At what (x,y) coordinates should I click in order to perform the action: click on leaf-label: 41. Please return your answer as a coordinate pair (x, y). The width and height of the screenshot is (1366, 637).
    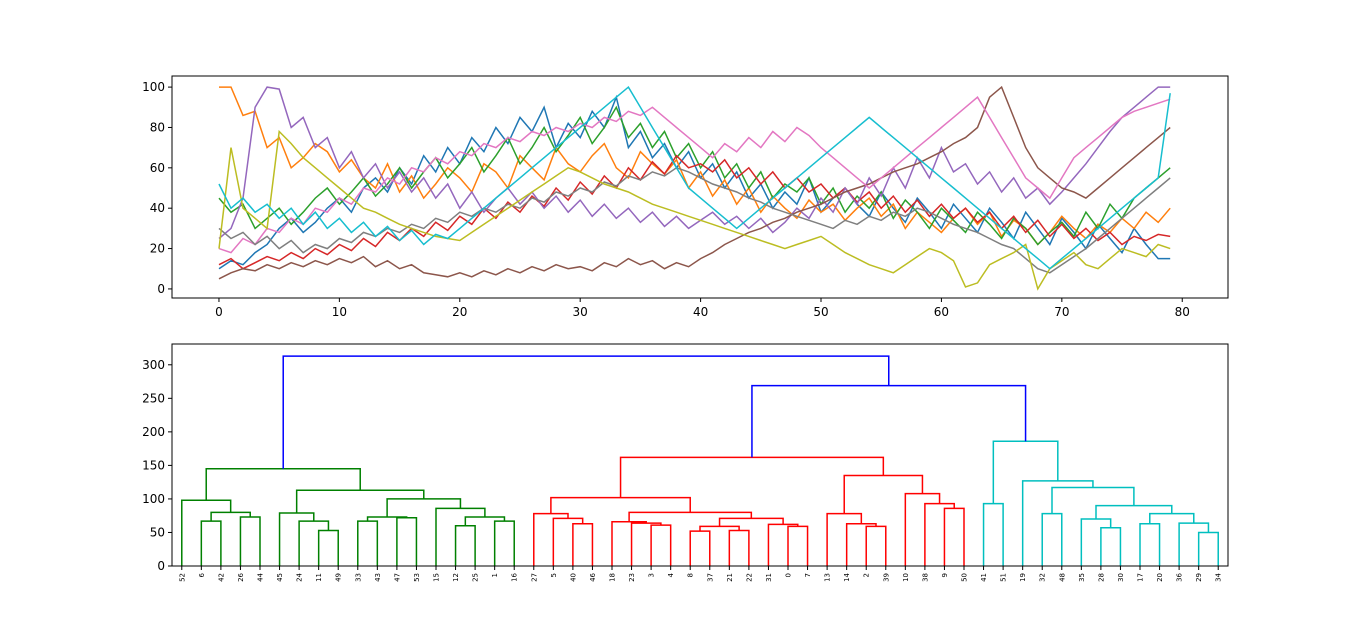
    Looking at the image, I should click on (984, 577).